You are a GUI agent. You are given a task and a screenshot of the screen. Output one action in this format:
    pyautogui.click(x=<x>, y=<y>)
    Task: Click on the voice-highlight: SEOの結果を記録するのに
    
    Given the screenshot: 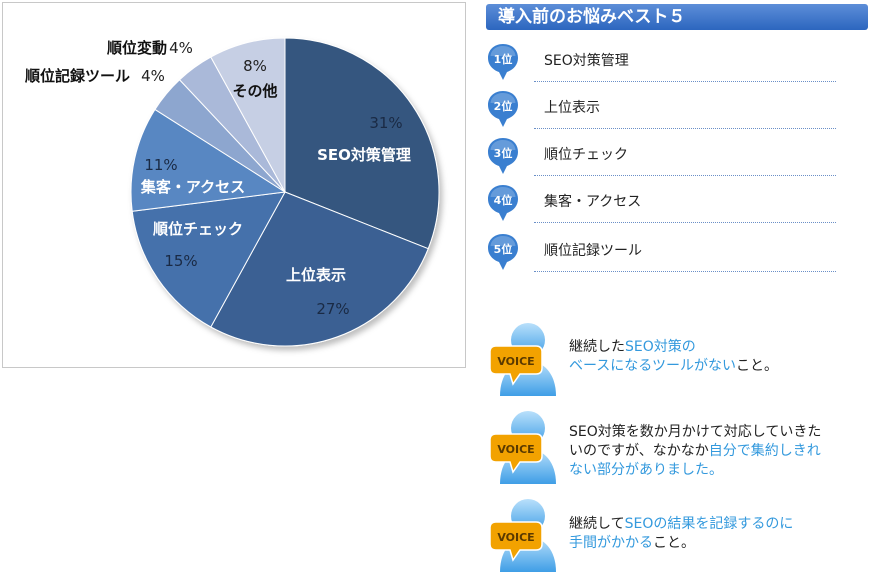 What is the action you would take?
    pyautogui.click(x=709, y=524)
    